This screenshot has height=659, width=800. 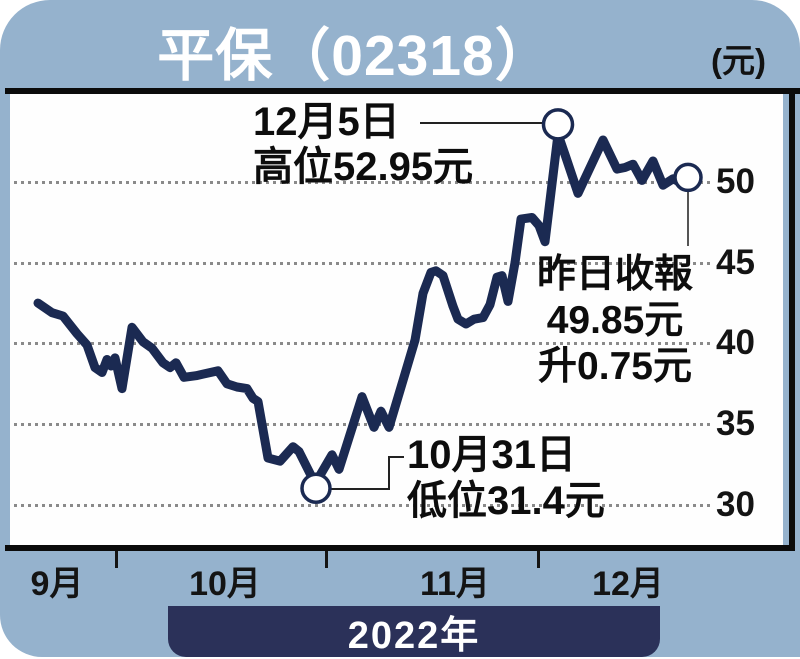 I want to click on high-annotation: 12月5日 高位52.95元, so click(x=363, y=145).